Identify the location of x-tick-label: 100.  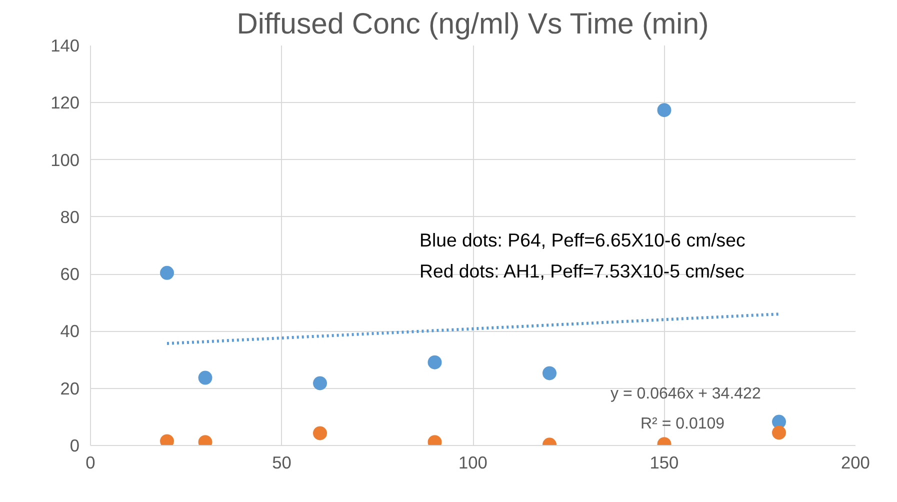
(473, 462).